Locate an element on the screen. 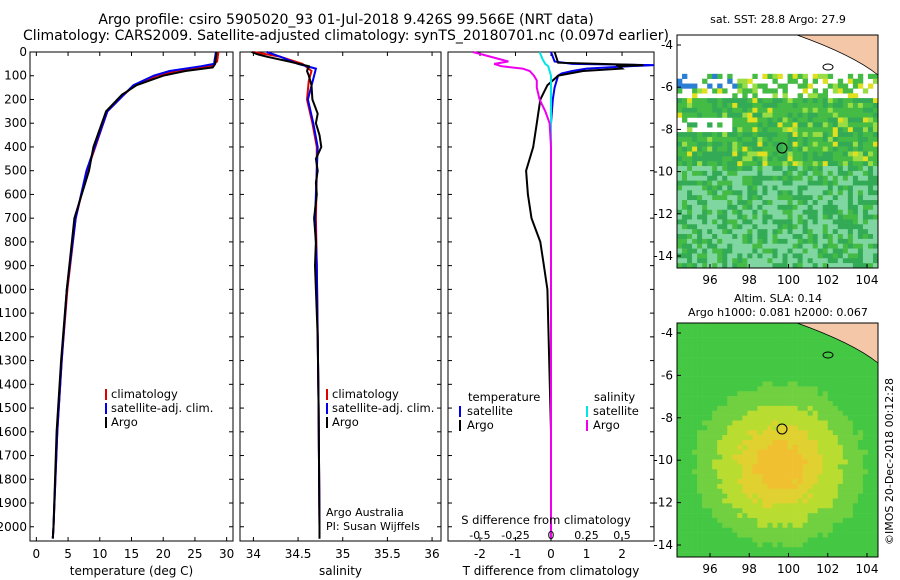  x-tick-label: -1 is located at coordinates (515, 554).